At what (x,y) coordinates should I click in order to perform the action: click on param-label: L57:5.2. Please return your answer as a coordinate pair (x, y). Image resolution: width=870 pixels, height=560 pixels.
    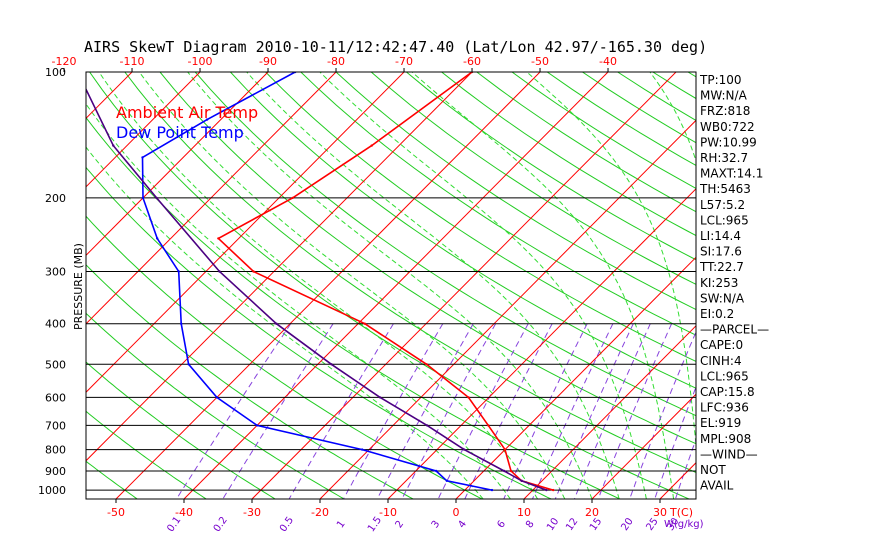
    Looking at the image, I should click on (722, 205).